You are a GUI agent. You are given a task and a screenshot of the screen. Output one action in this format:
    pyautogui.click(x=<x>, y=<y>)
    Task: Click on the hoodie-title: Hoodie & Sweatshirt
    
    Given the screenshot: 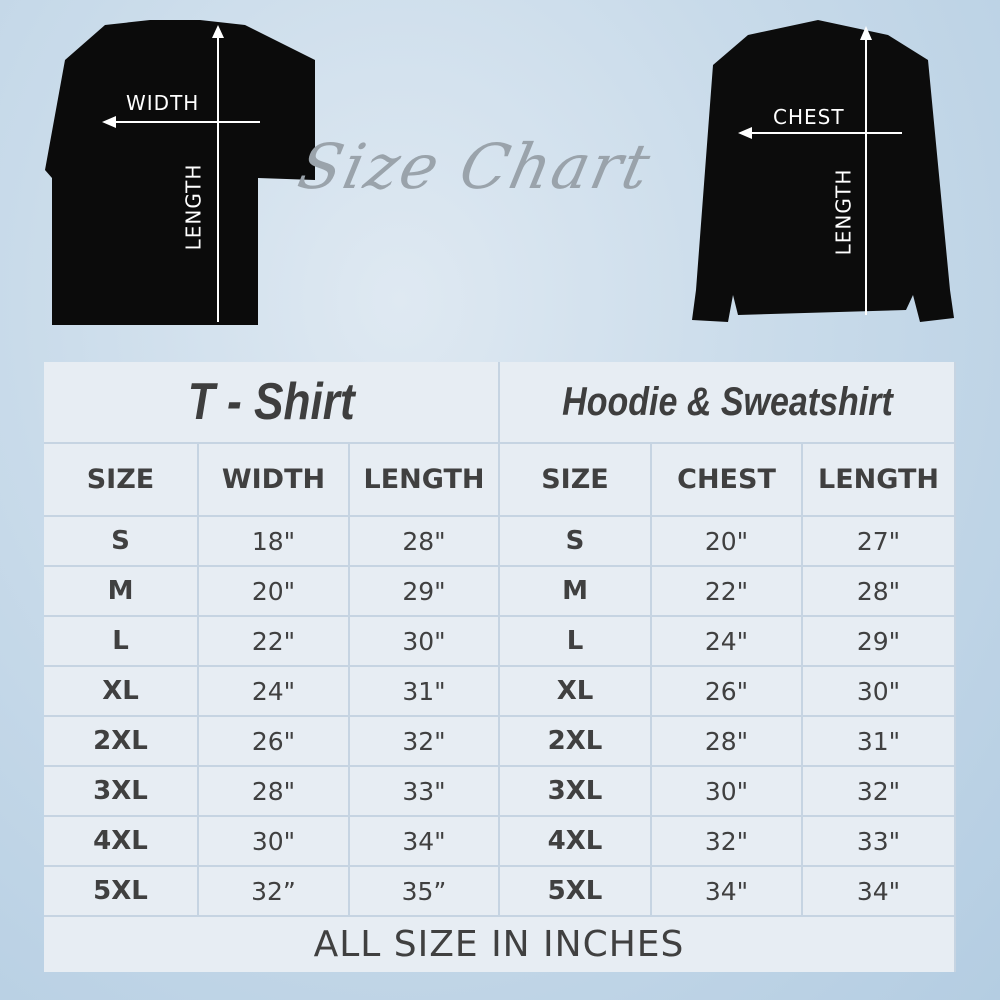 What is the action you would take?
    pyautogui.click(x=727, y=402)
    